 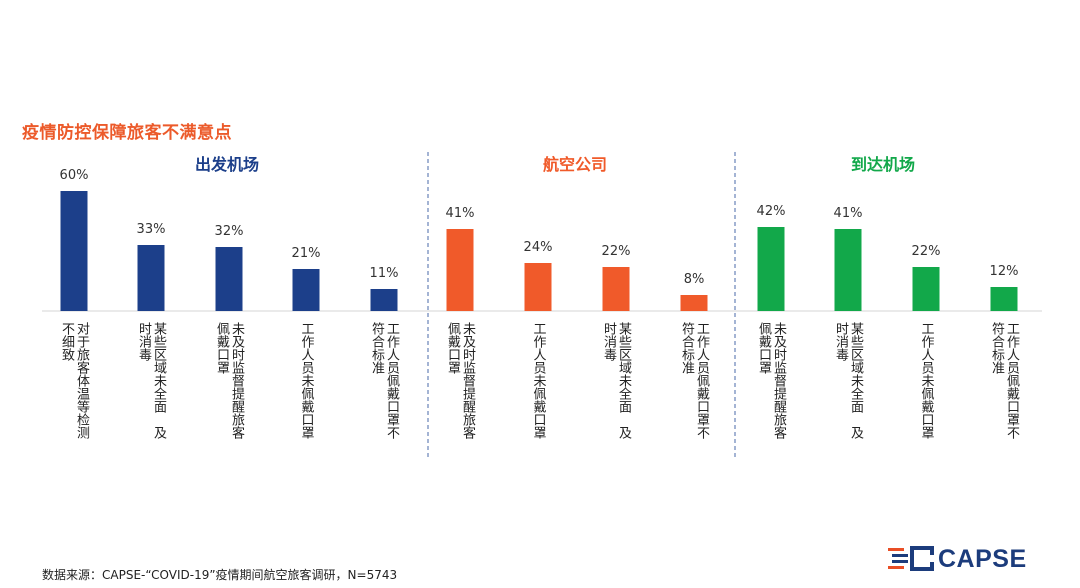 I want to click on category-label: 对于旅客体温等检测, so click(x=82, y=380).